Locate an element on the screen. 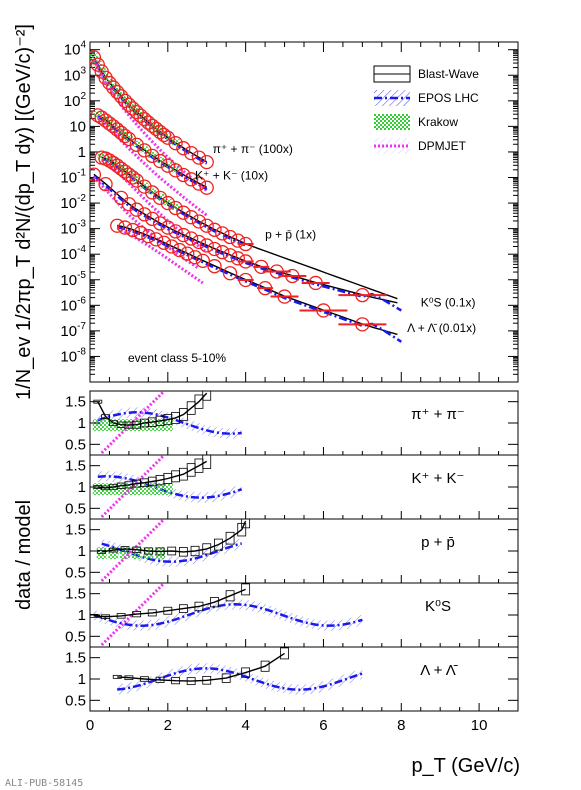 The width and height of the screenshot is (581, 790). dpmjet-curve is located at coordinates (152, 166).